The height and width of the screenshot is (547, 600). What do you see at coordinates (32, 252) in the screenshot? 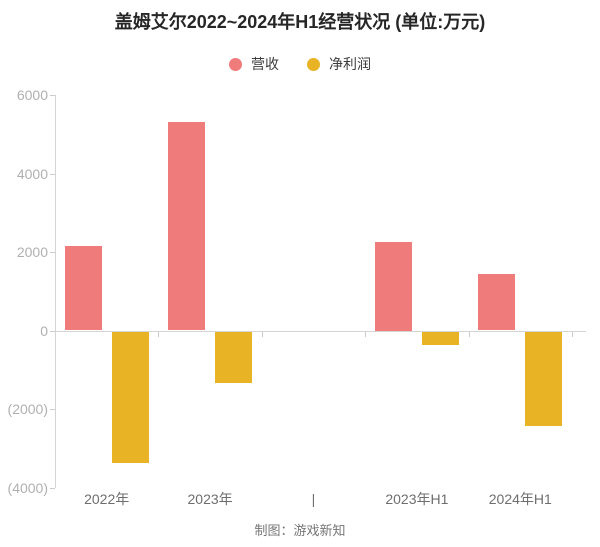
I see `y-tick-label: 2000` at bounding box center [32, 252].